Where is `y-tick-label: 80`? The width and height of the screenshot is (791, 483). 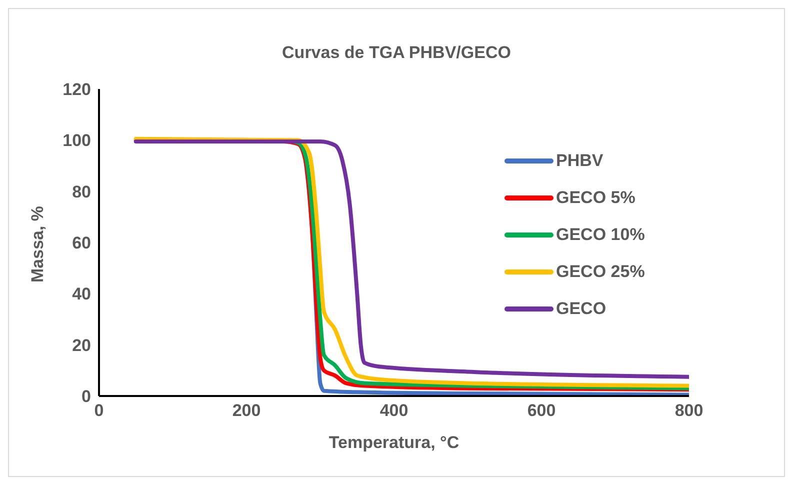
y-tick-label: 80 is located at coordinates (81, 192).